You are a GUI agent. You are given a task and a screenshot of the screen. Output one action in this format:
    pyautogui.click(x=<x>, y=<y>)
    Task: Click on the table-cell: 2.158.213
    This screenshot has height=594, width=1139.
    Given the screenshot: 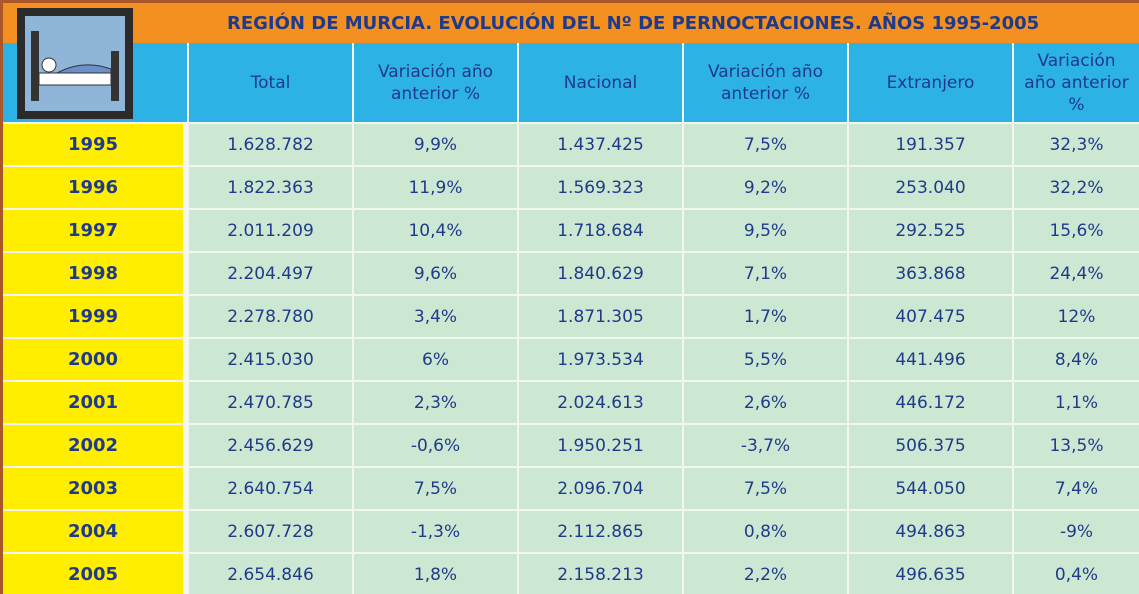 What is the action you would take?
    pyautogui.click(x=599, y=573)
    